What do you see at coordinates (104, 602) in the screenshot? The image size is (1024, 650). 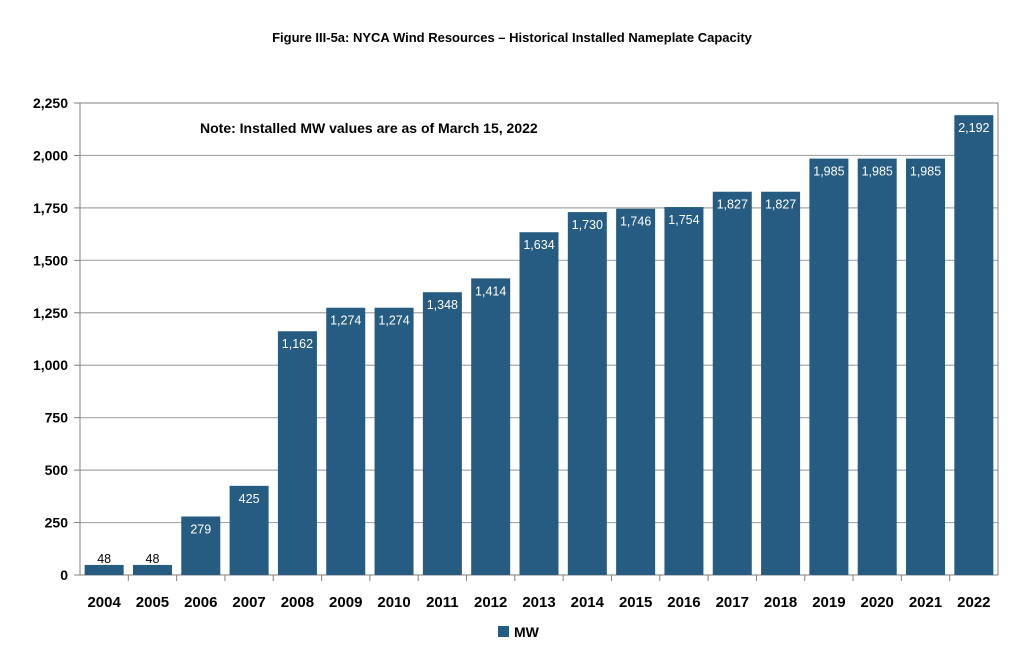 I see `x-tick-label: 2004` at bounding box center [104, 602].